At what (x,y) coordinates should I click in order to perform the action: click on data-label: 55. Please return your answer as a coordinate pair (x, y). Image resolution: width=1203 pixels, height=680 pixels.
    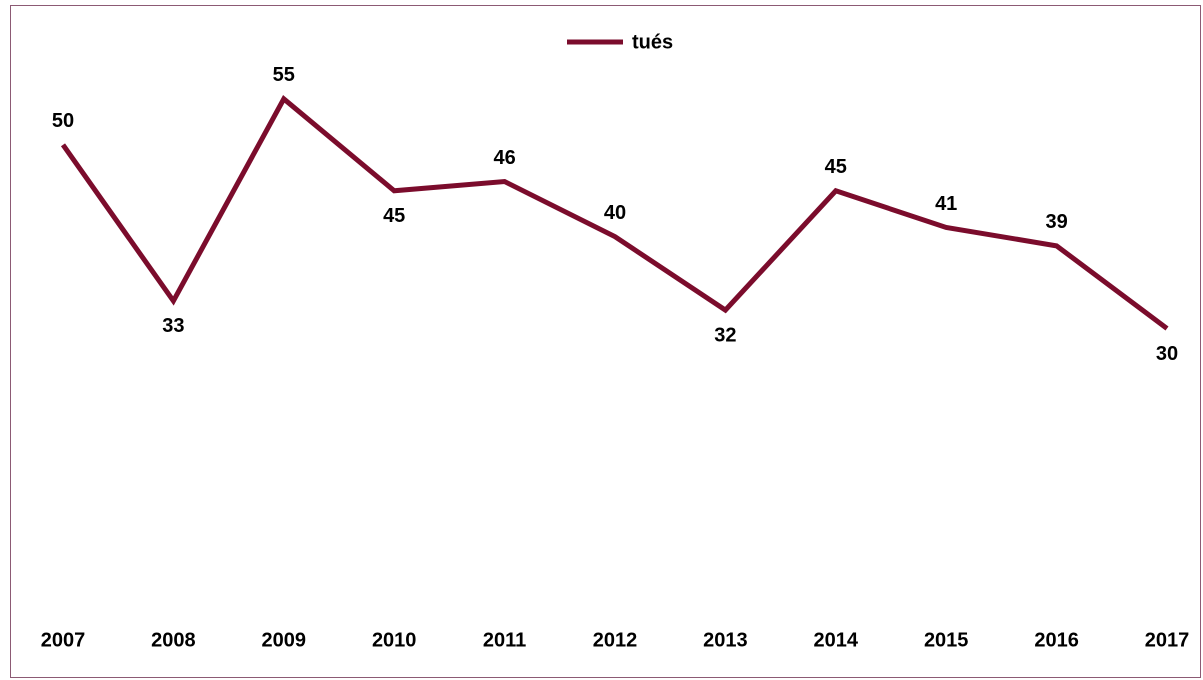
    Looking at the image, I should click on (284, 75).